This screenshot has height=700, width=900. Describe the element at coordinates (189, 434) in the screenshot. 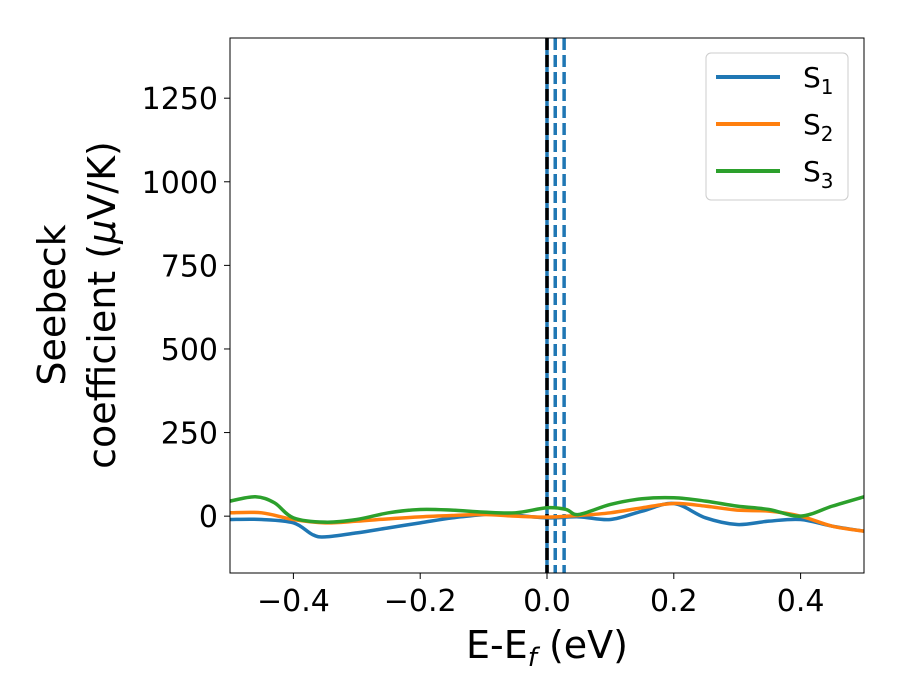

I see `y-tick-label: 250` at that location.